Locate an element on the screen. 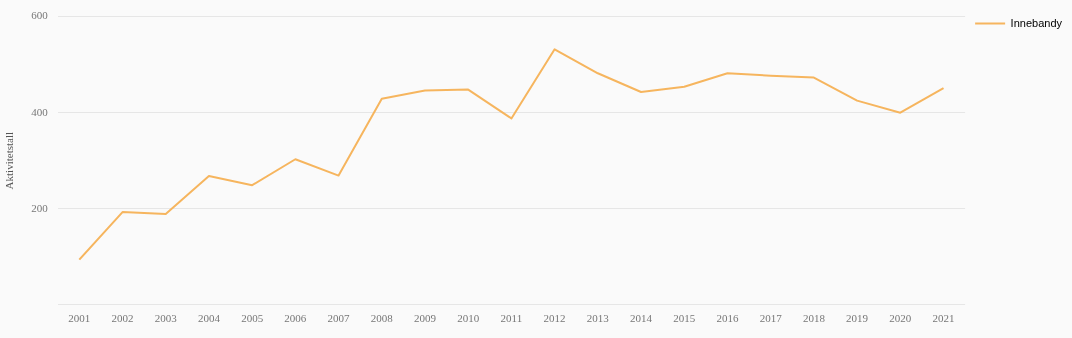 This screenshot has width=1072, height=338. x-tick-label: 2015 is located at coordinates (684, 318).